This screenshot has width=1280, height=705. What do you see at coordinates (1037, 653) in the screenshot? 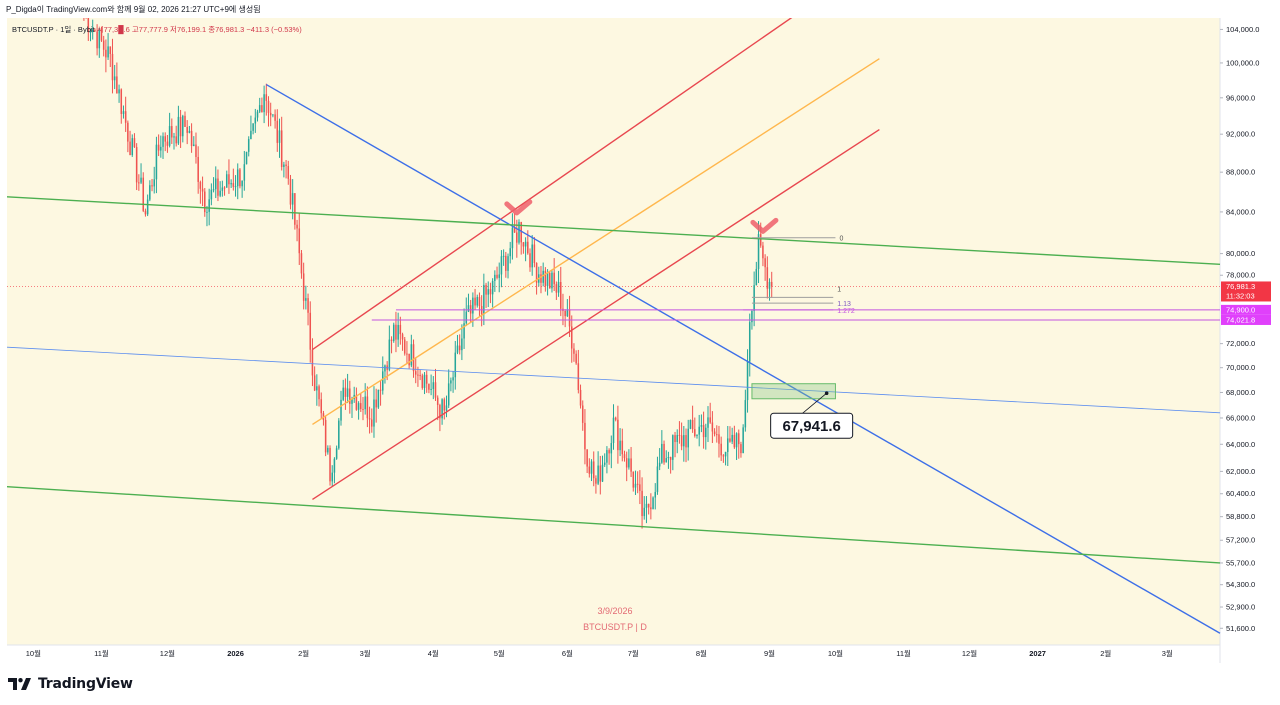
I see `x-tick-label: 2027` at bounding box center [1037, 653].